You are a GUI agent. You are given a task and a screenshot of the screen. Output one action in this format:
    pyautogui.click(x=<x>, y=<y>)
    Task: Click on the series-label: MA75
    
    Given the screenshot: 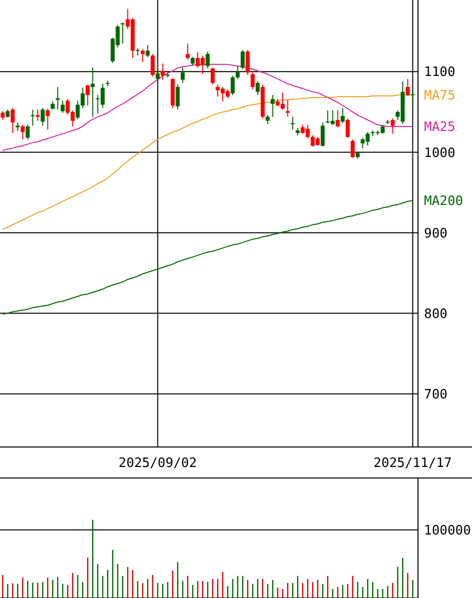 What is the action you would take?
    pyautogui.click(x=440, y=96)
    